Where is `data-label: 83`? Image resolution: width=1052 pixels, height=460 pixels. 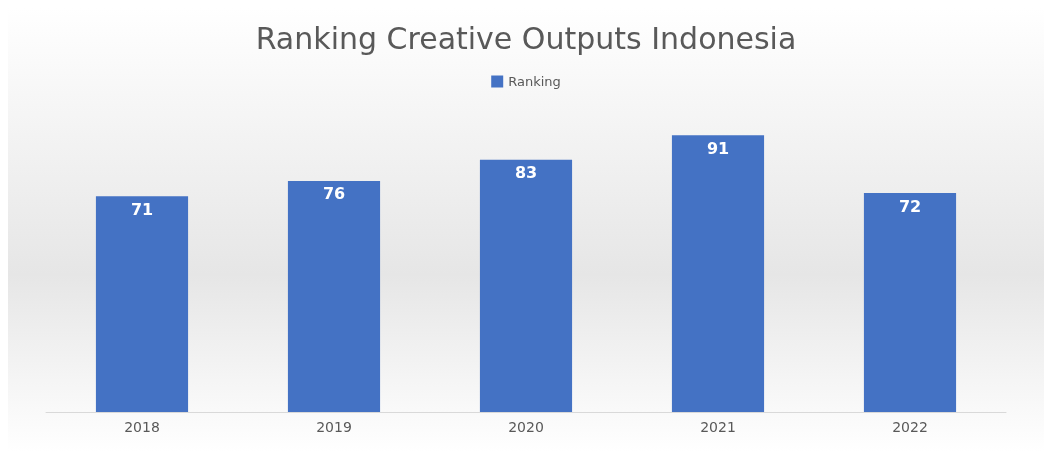 data-label: 83 is located at coordinates (526, 173).